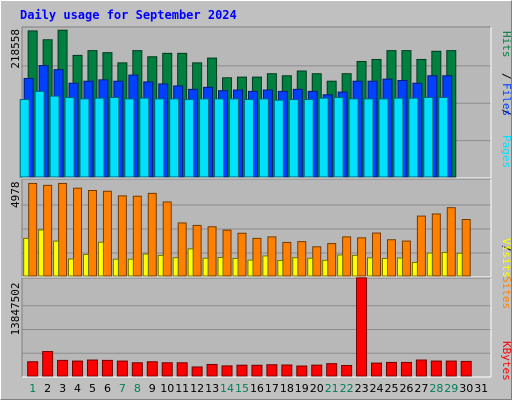 The width and height of the screenshot is (512, 400). Describe the element at coordinates (107, 388) in the screenshot. I see `x-label-day-6: 6` at that location.